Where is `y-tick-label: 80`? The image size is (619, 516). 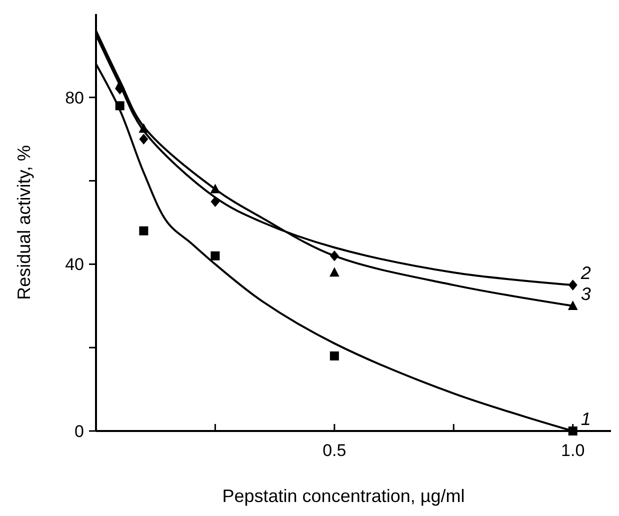 y-tick-label: 80 is located at coordinates (74, 98).